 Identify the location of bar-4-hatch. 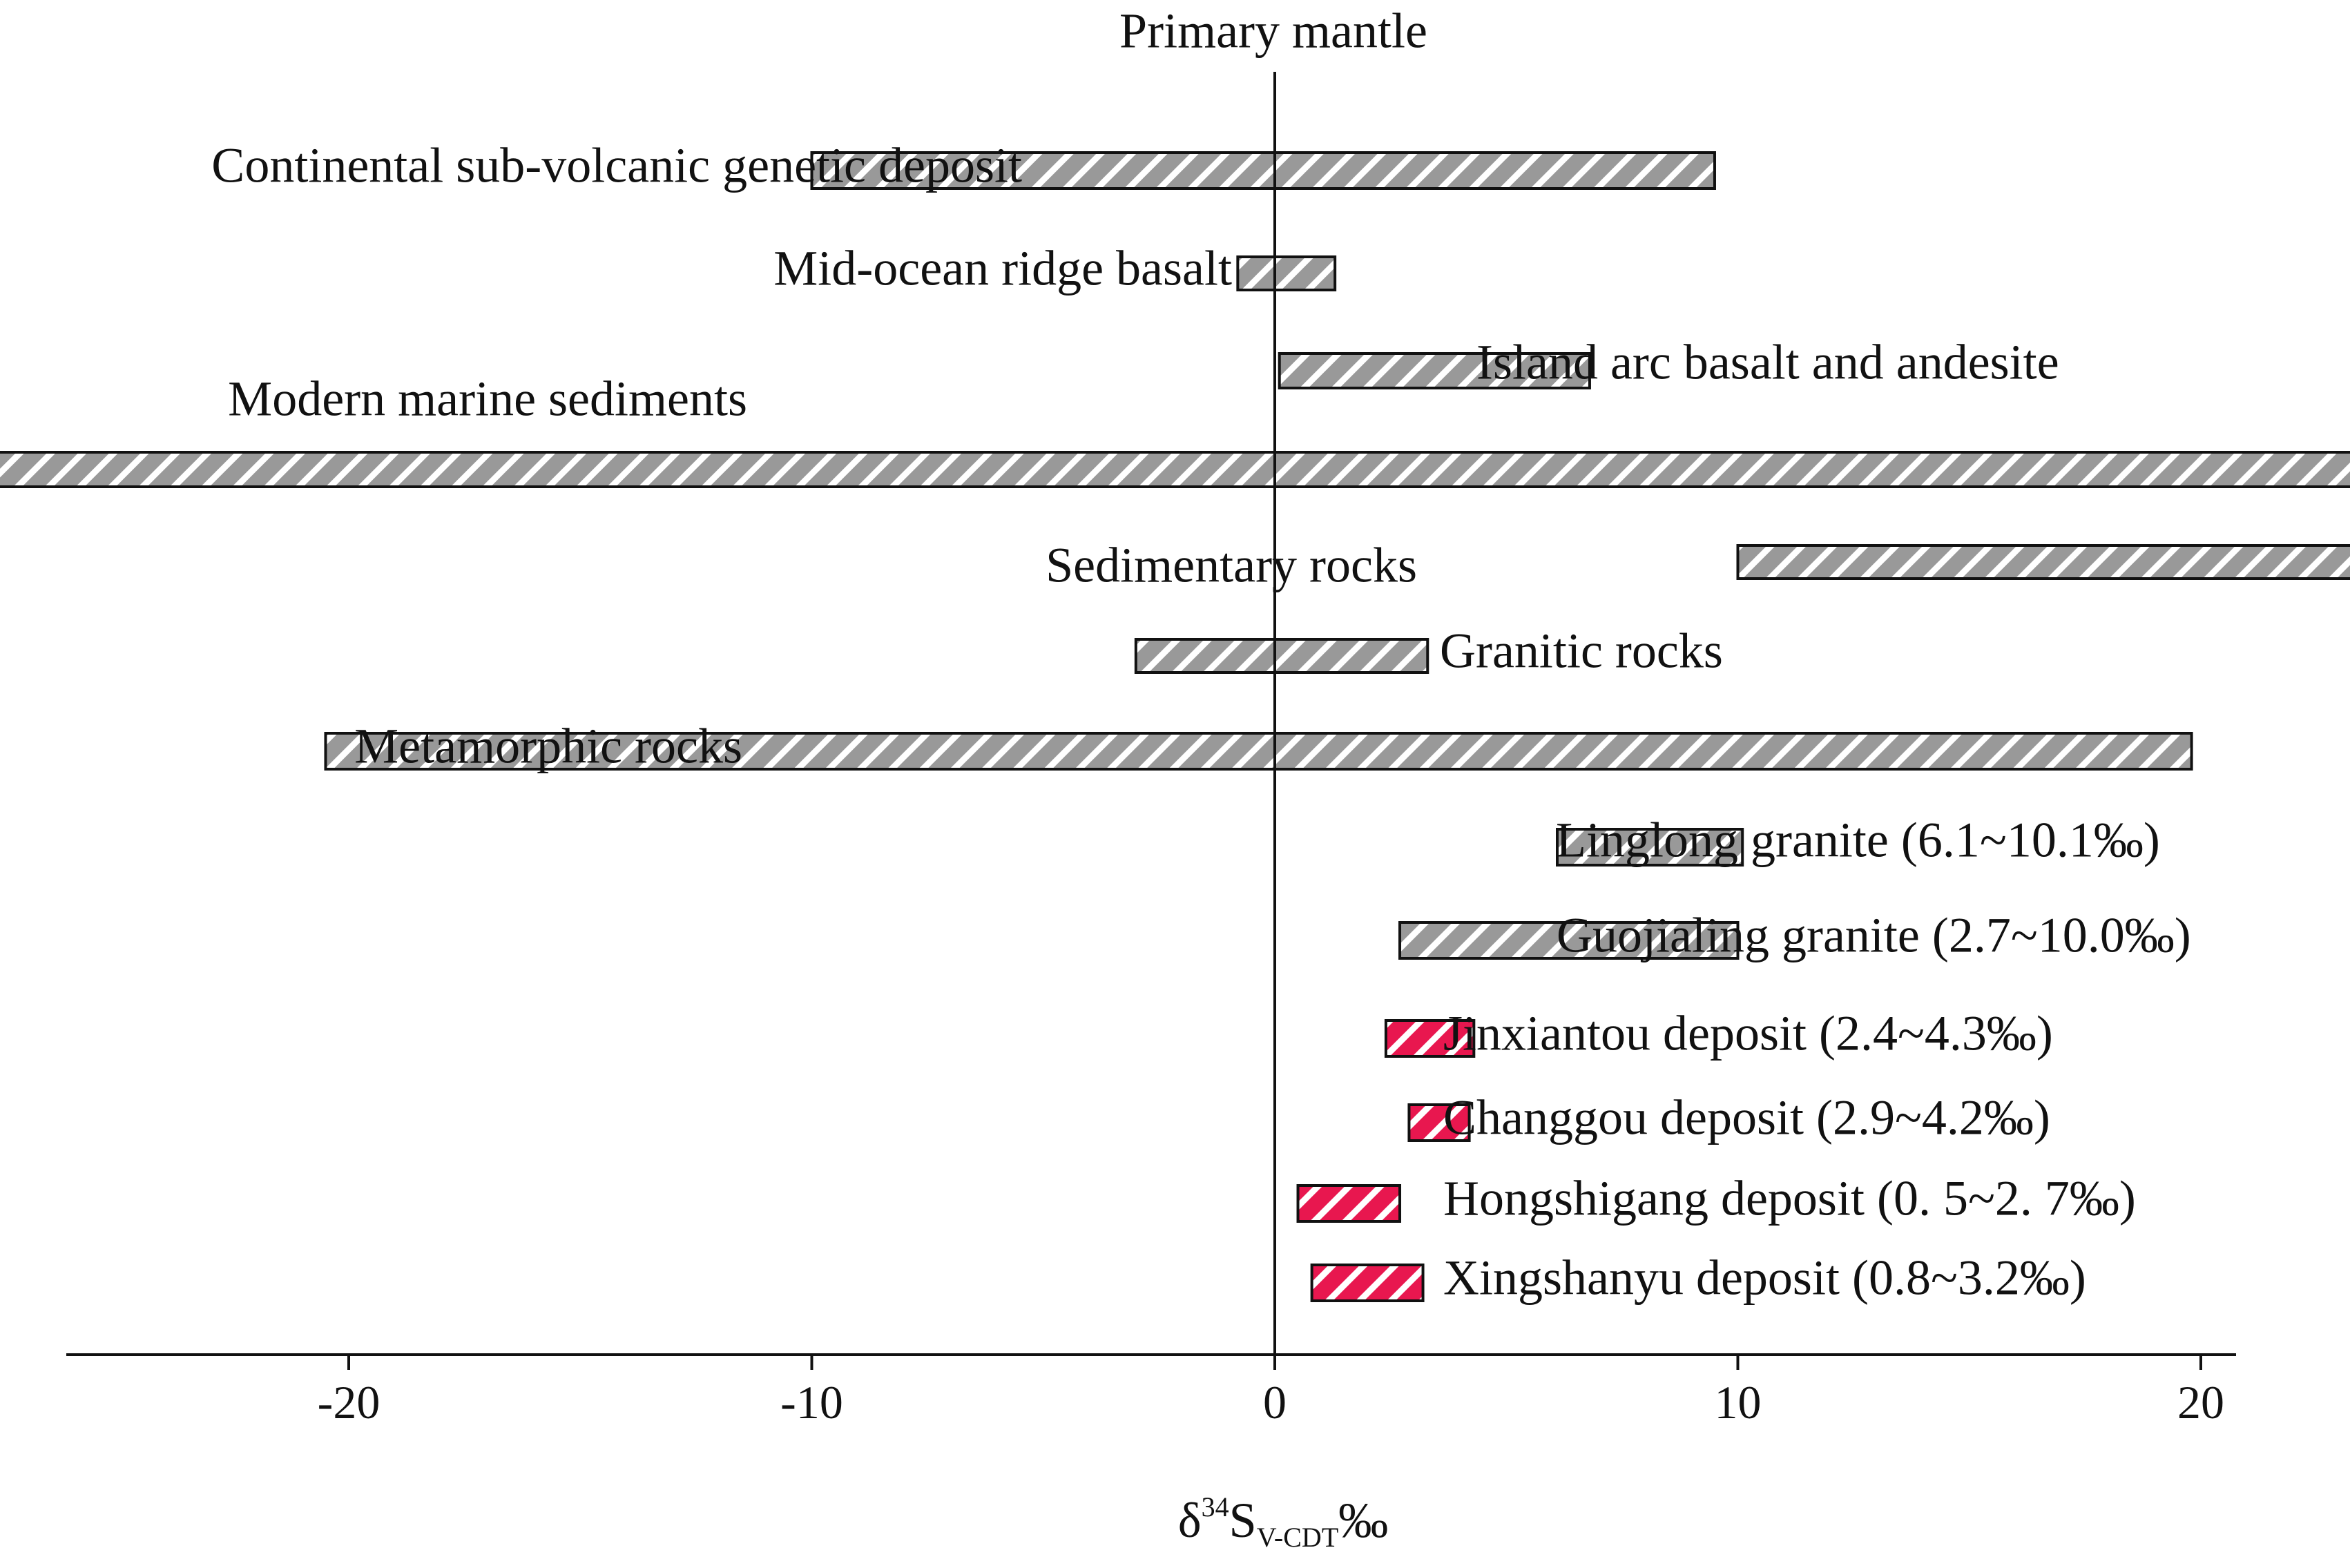
(2043, 562).